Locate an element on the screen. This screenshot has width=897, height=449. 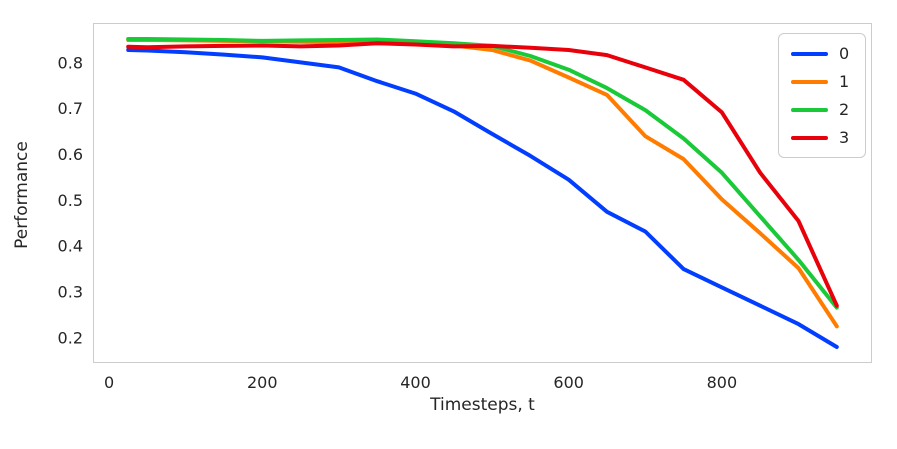
y-tick-label: 0.3 is located at coordinates (70, 291).